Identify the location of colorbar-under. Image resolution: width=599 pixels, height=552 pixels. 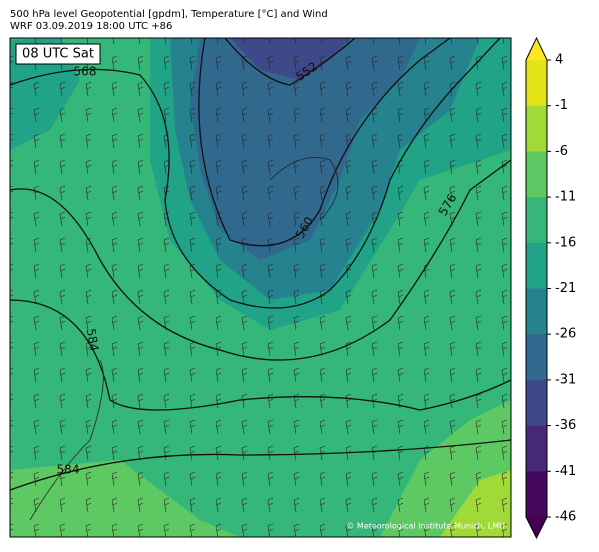
(536, 527).